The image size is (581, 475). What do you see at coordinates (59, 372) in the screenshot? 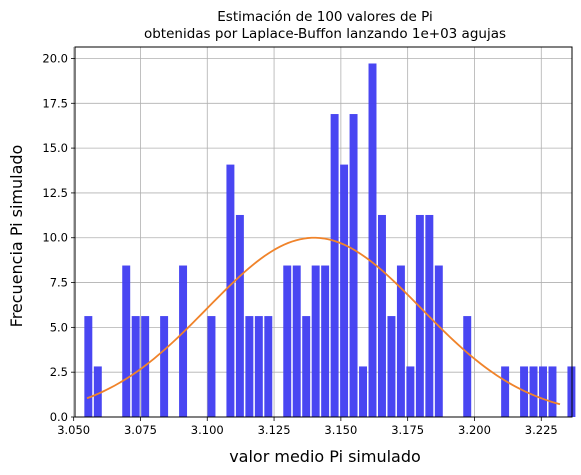
I see `y-tick-label: 2.5` at bounding box center [59, 372].